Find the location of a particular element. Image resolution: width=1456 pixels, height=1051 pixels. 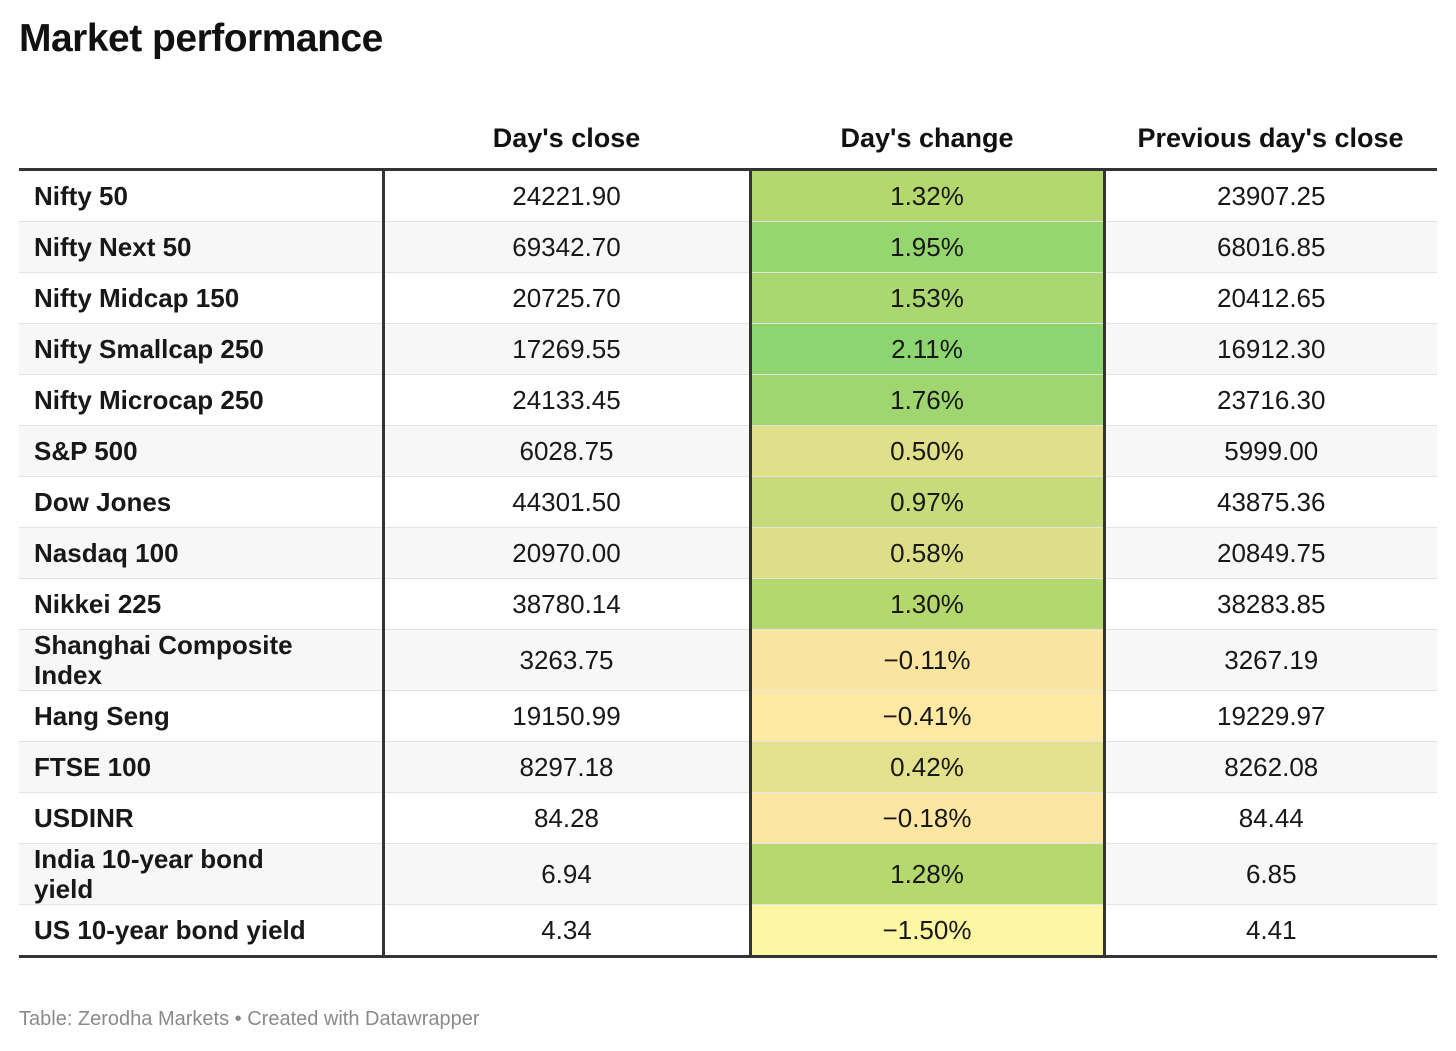

row-days-change-cell: −0.11% is located at coordinates (928, 660).